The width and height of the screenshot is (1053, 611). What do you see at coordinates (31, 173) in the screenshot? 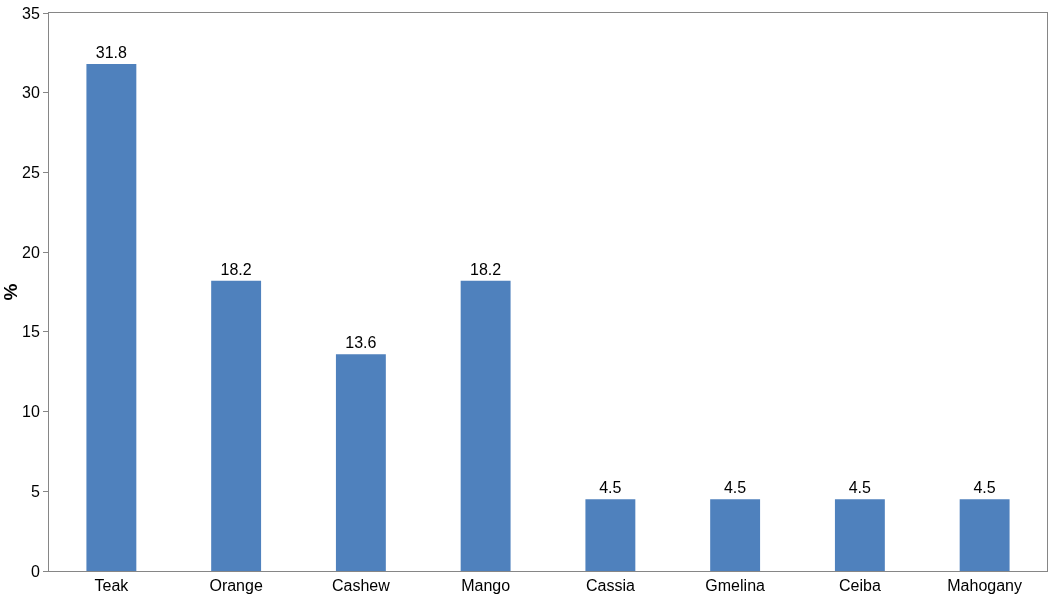
I see `y-tick-label: 25` at bounding box center [31, 173].